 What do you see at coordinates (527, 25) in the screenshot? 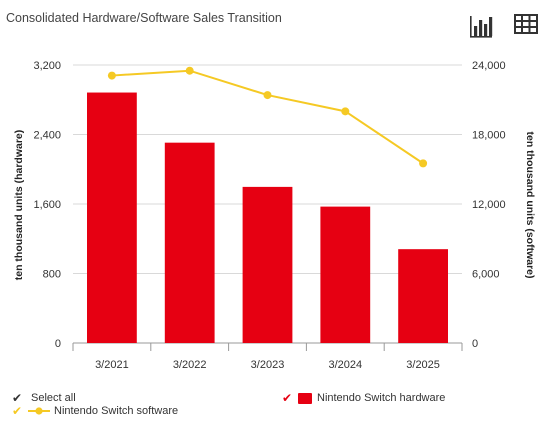
I see `table-icon` at bounding box center [527, 25].